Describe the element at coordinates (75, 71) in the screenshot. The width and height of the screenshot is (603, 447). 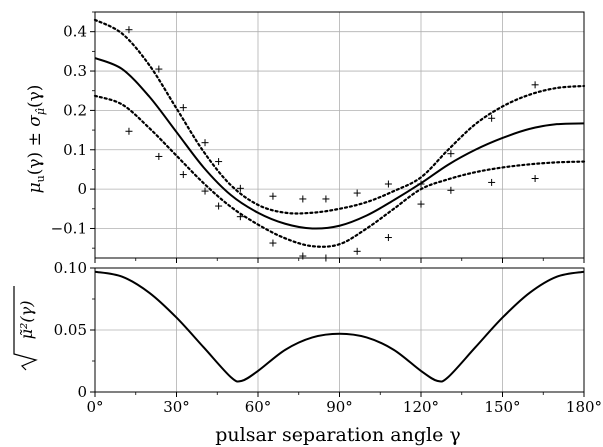
I see `y-tick-label: 0.3` at that location.